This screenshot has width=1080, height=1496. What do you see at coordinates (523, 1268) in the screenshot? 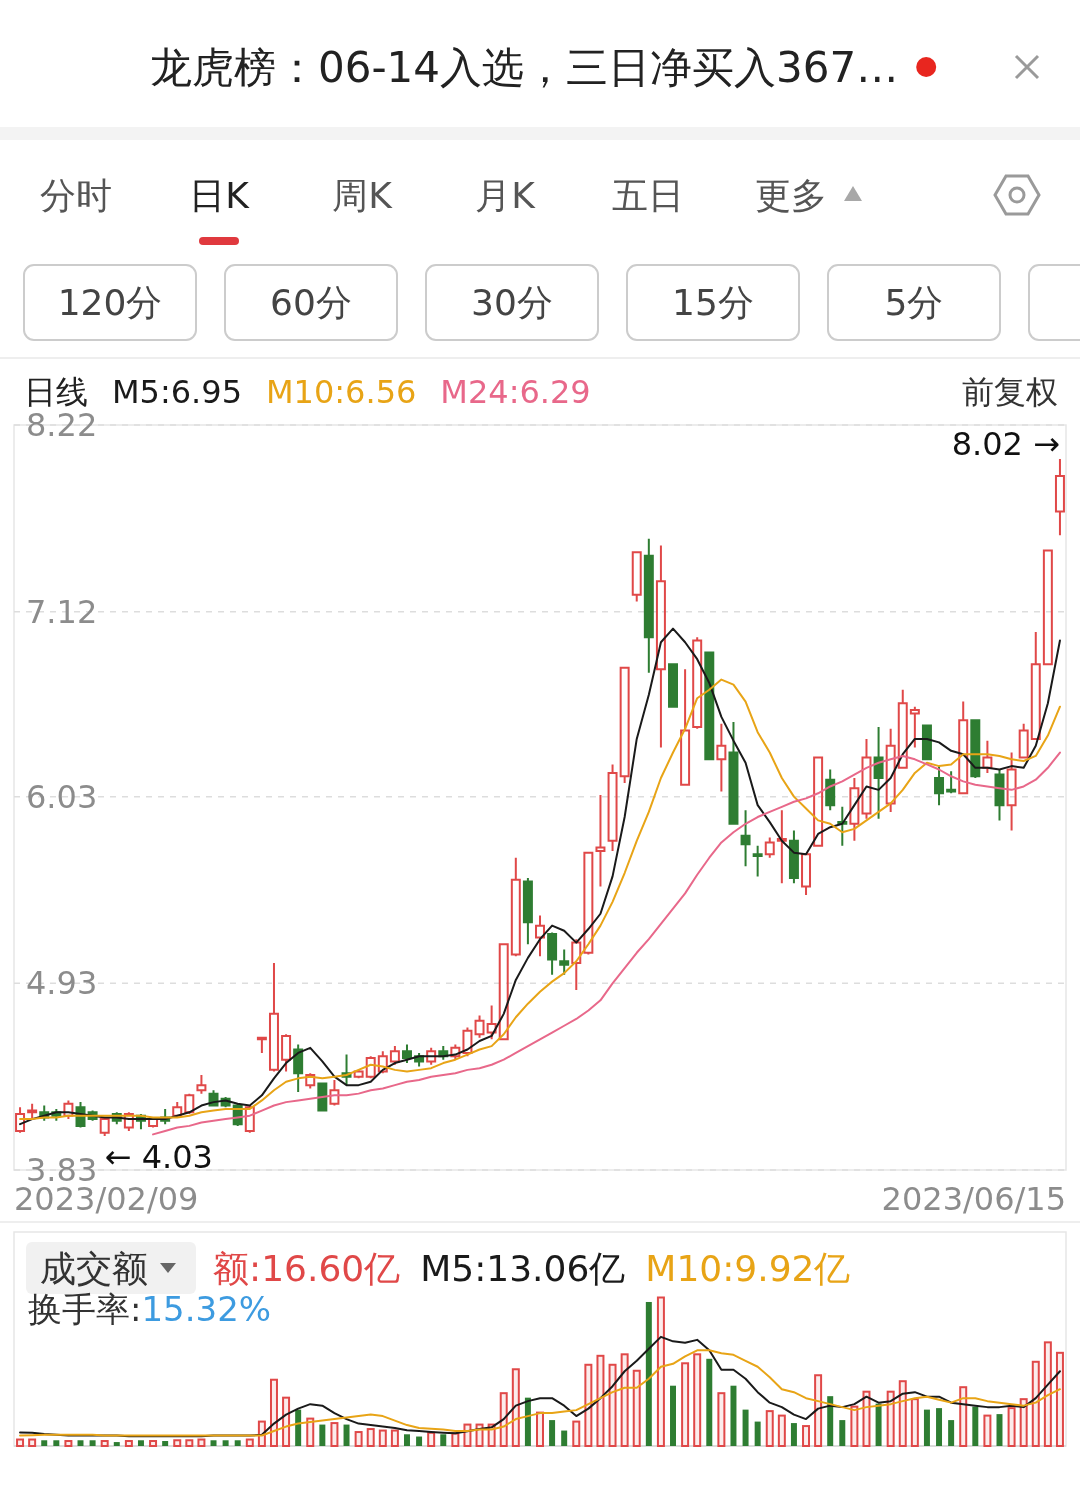
I see `series-label: M5:13.06亿` at bounding box center [523, 1268].